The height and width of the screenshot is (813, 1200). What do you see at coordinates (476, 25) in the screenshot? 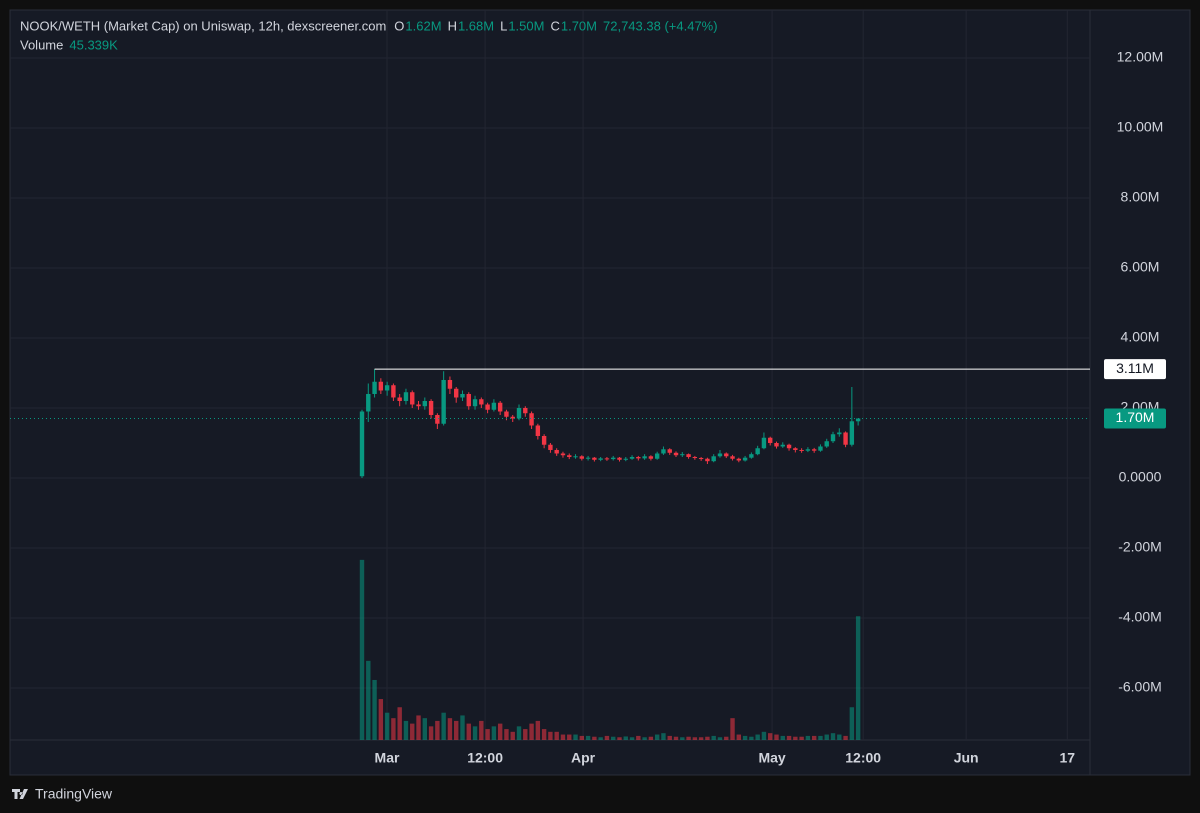
I see `legend-value: 1.68M` at bounding box center [476, 25].